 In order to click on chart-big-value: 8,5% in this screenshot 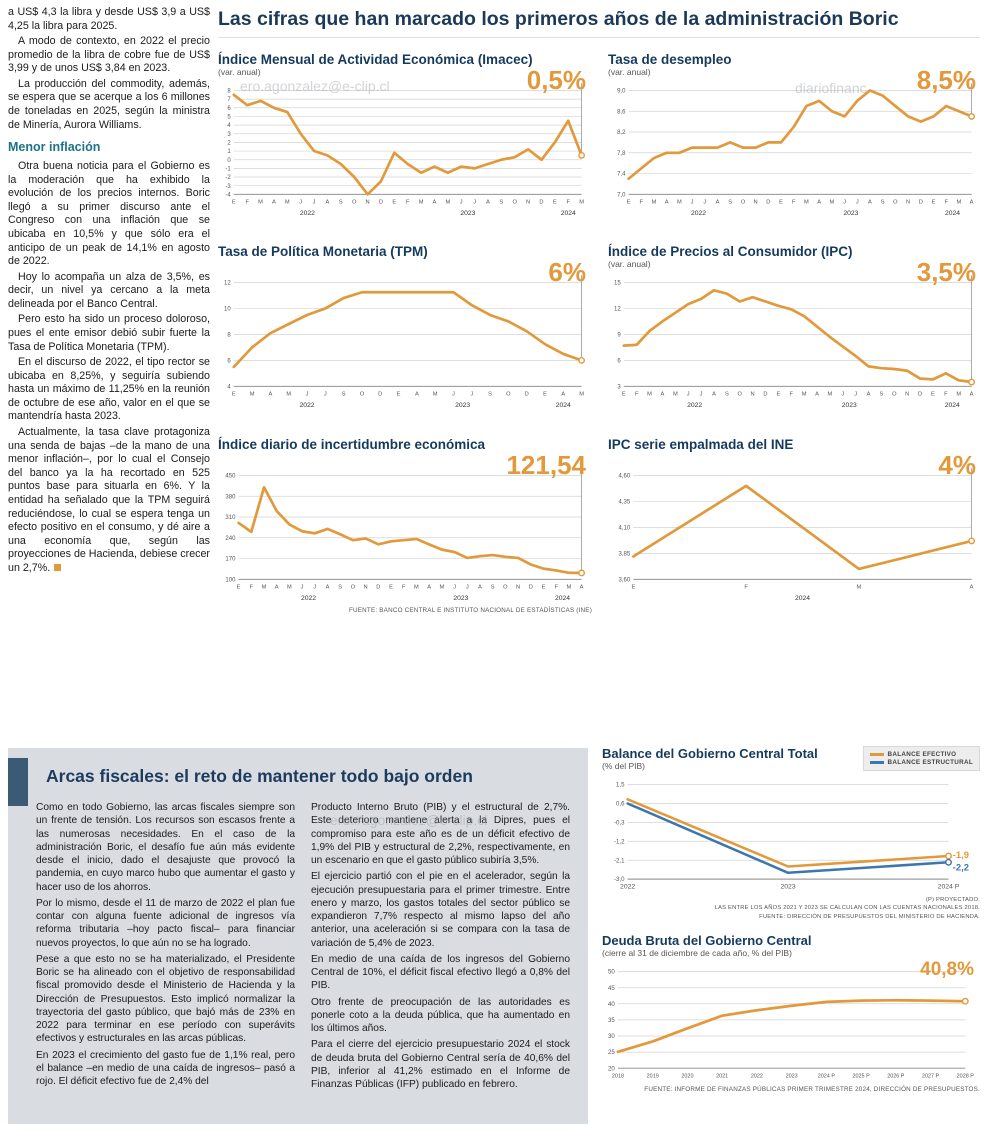, I will do `click(946, 80)`.